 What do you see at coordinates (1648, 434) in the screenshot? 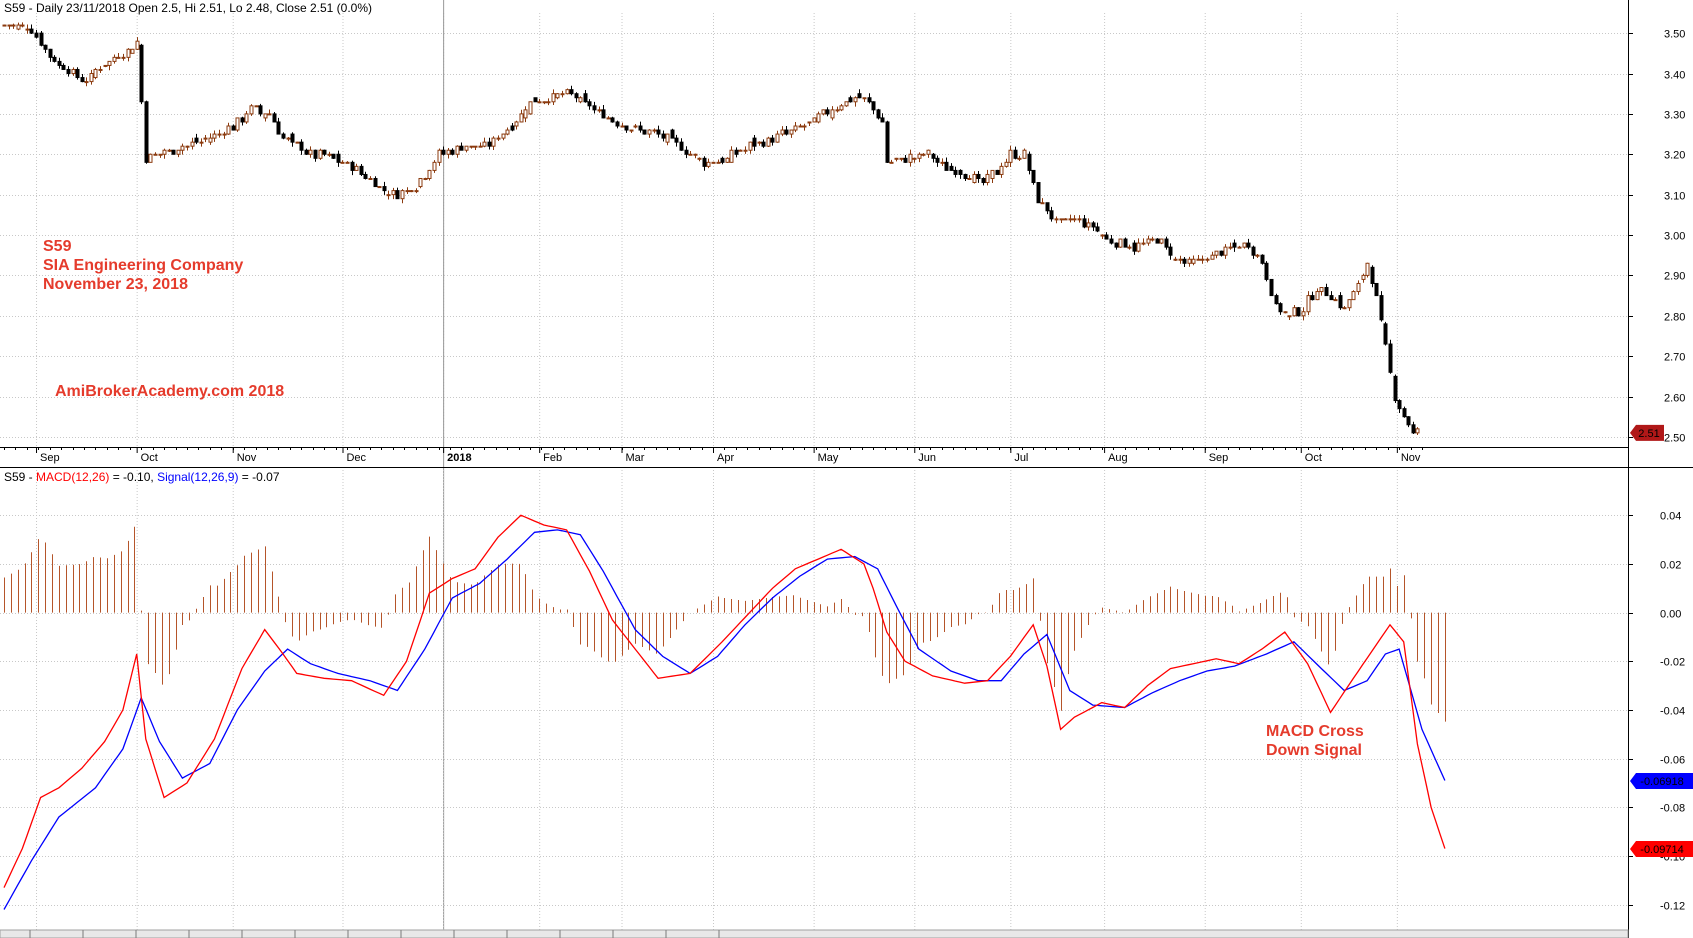
I see `last-price-value: 2.51` at bounding box center [1648, 434].